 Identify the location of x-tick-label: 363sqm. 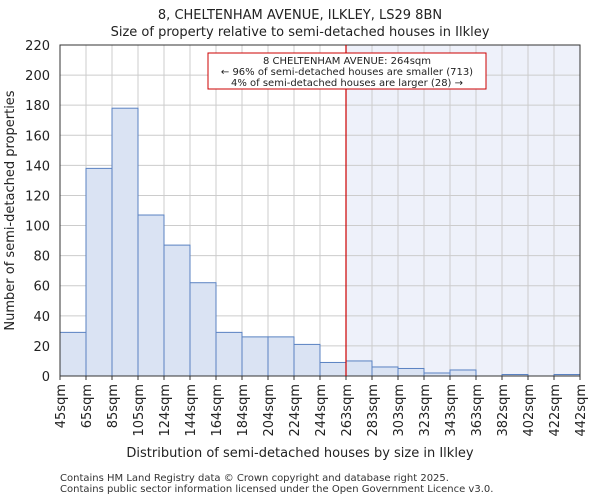
(477, 410).